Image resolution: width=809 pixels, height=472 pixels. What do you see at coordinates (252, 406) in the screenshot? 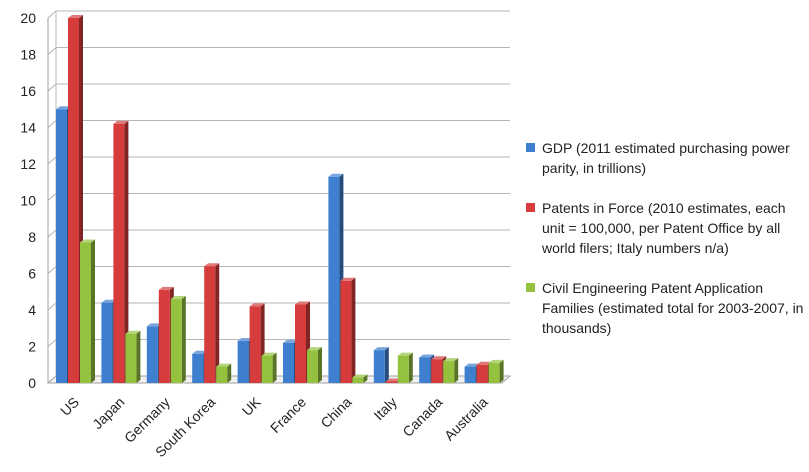
I see `x-tick-label: UK` at bounding box center [252, 406].